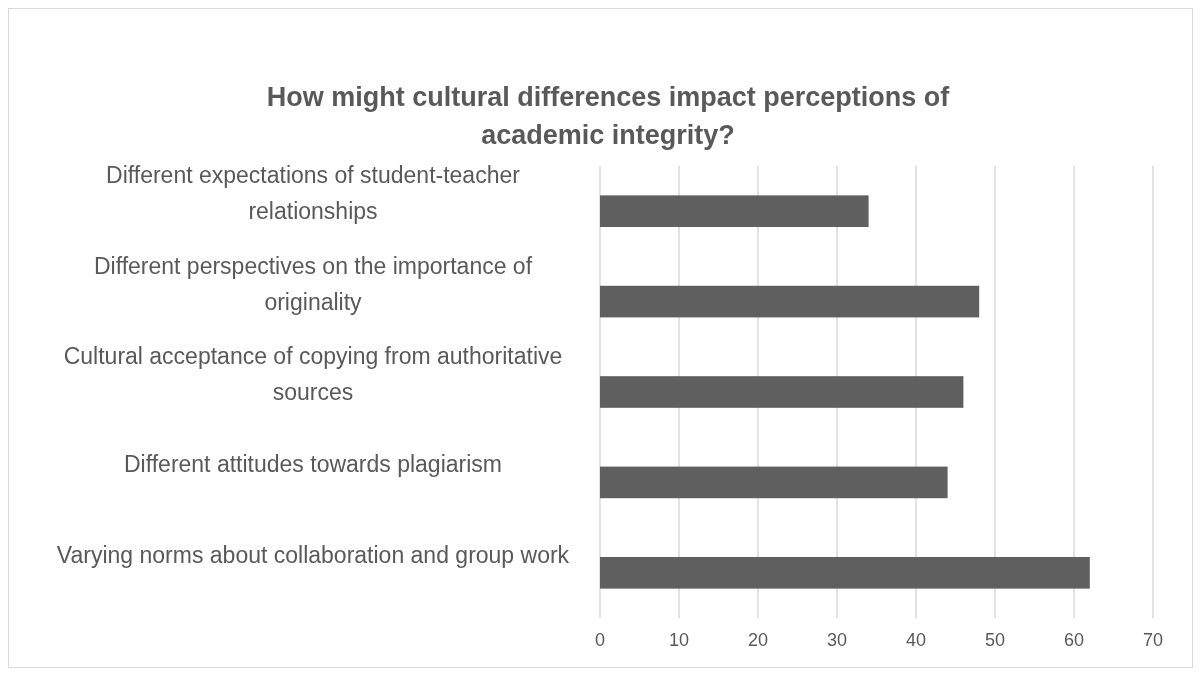  What do you see at coordinates (313, 554) in the screenshot?
I see `y-tick-label: Varying norms about collaboration and group work` at bounding box center [313, 554].